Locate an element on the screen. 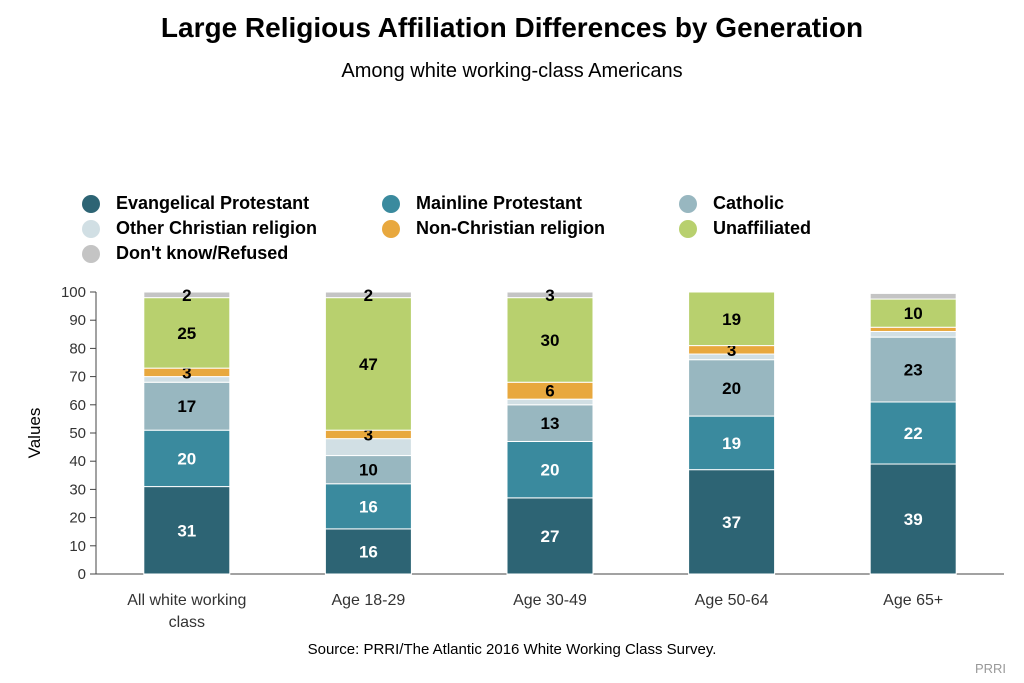 This screenshot has width=1024, height=683. data-label: 13 is located at coordinates (550, 423).